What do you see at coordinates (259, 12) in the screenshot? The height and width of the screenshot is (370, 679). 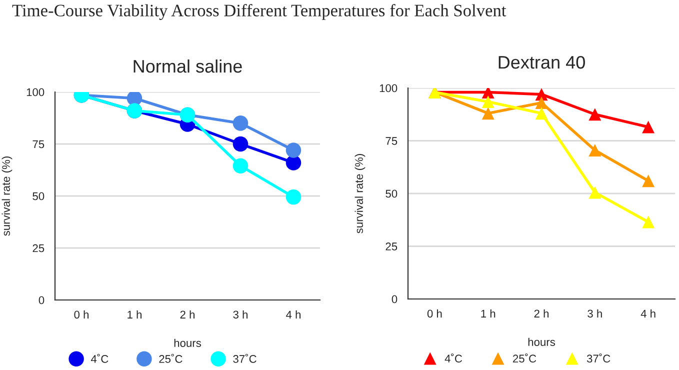 I see `chart-subtitle: Time-Course Viability Across Different Temperatures for Each Solvent` at bounding box center [259, 12].